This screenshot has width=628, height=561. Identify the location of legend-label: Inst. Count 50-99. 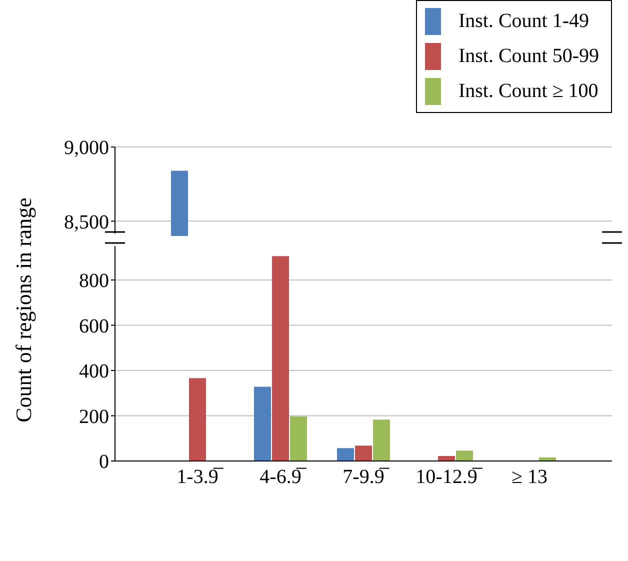
(528, 56).